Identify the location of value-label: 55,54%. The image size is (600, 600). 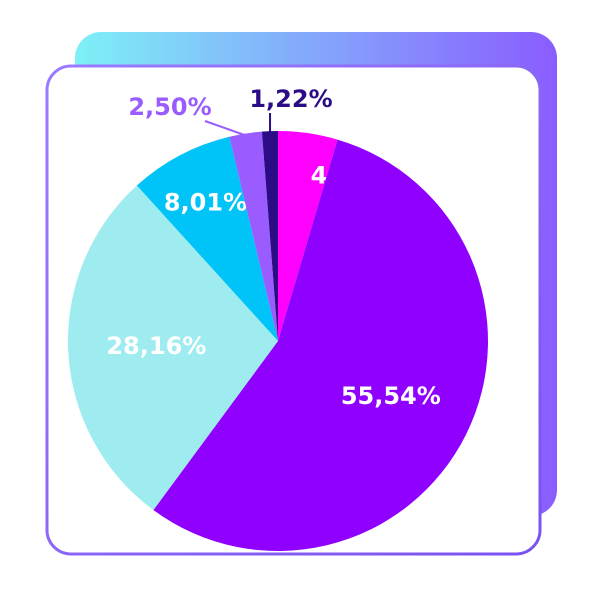
(391, 396).